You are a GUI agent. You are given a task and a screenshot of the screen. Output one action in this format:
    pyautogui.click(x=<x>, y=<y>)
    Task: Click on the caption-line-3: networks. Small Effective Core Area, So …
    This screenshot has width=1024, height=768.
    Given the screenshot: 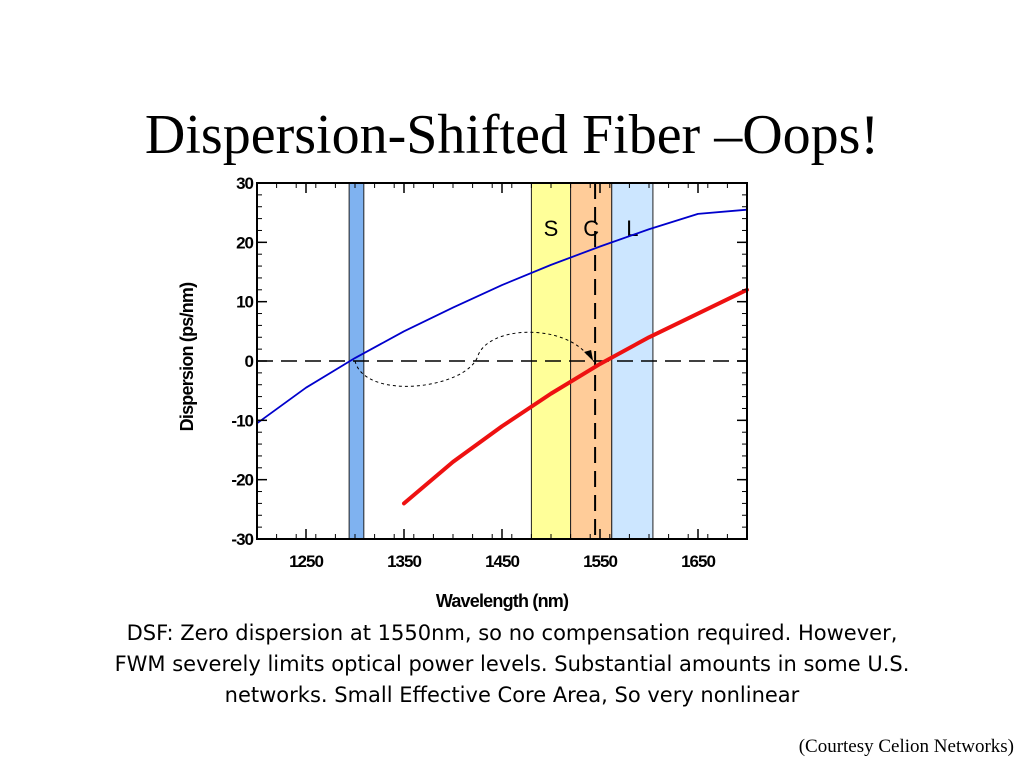 What is the action you would take?
    pyautogui.click(x=512, y=695)
    